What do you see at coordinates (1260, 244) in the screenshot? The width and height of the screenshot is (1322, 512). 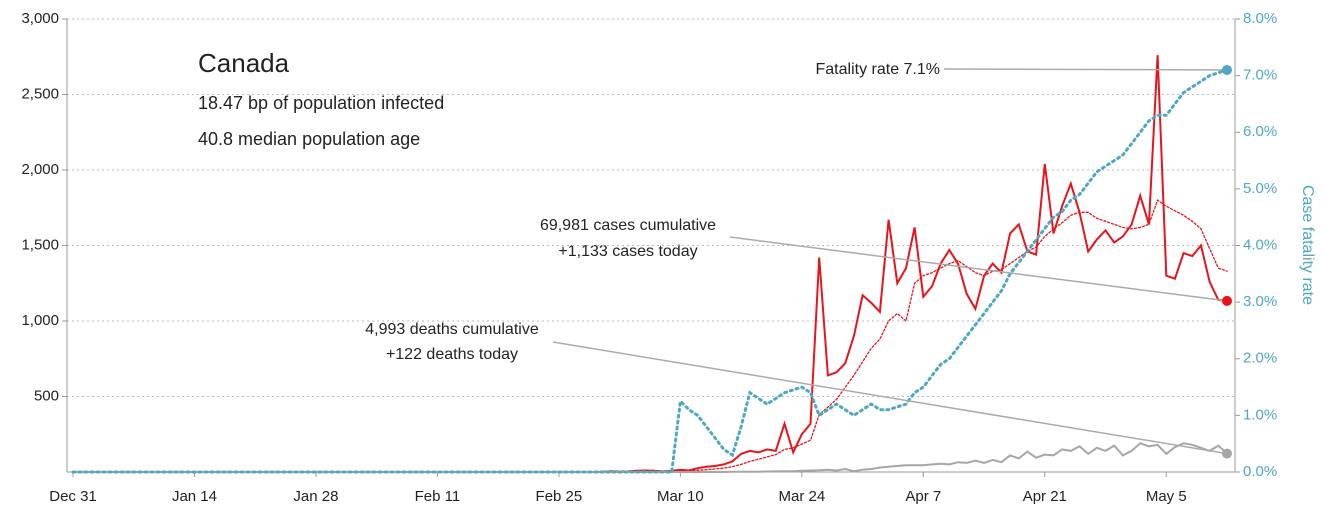 I see `y2-tick-label: 4.0%` at bounding box center [1260, 244].